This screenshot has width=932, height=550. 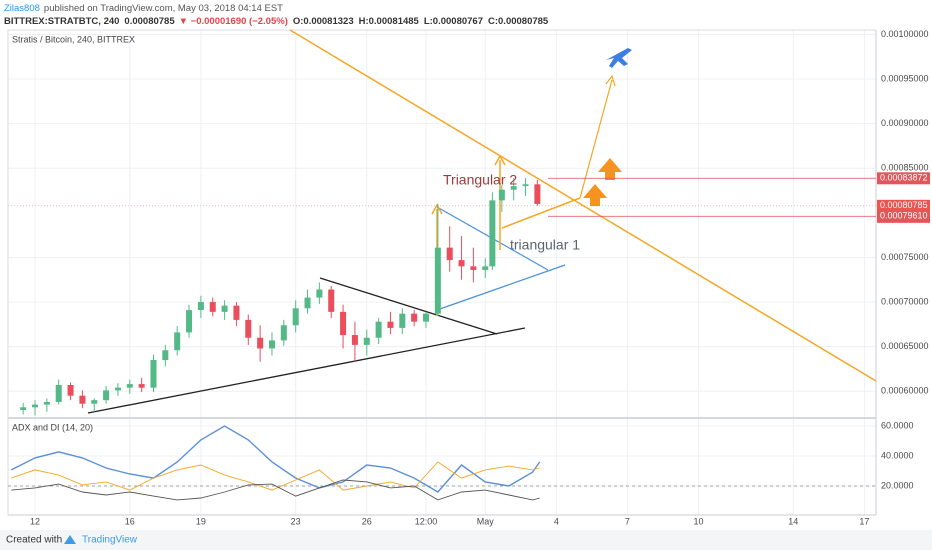 What do you see at coordinates (110, 540) in the screenshot?
I see `footer-brand: TradingView` at bounding box center [110, 540].